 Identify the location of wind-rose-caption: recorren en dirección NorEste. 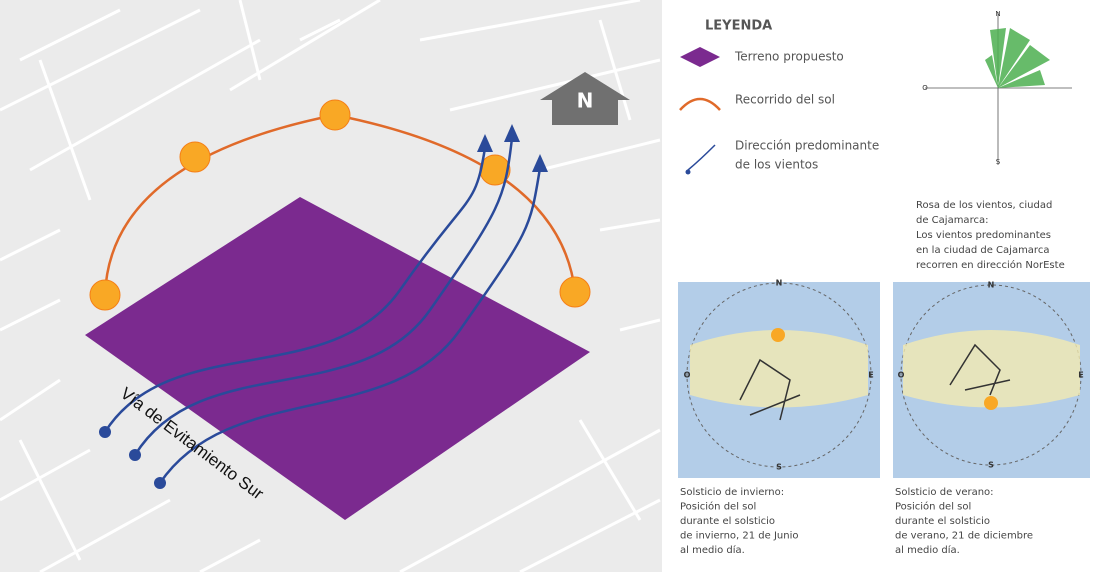
(990, 265).